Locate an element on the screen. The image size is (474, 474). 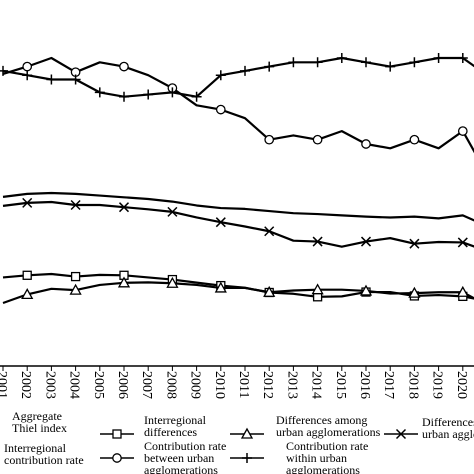
legend-label-aggregate-line: Thiel index is located at coordinates (39, 428).